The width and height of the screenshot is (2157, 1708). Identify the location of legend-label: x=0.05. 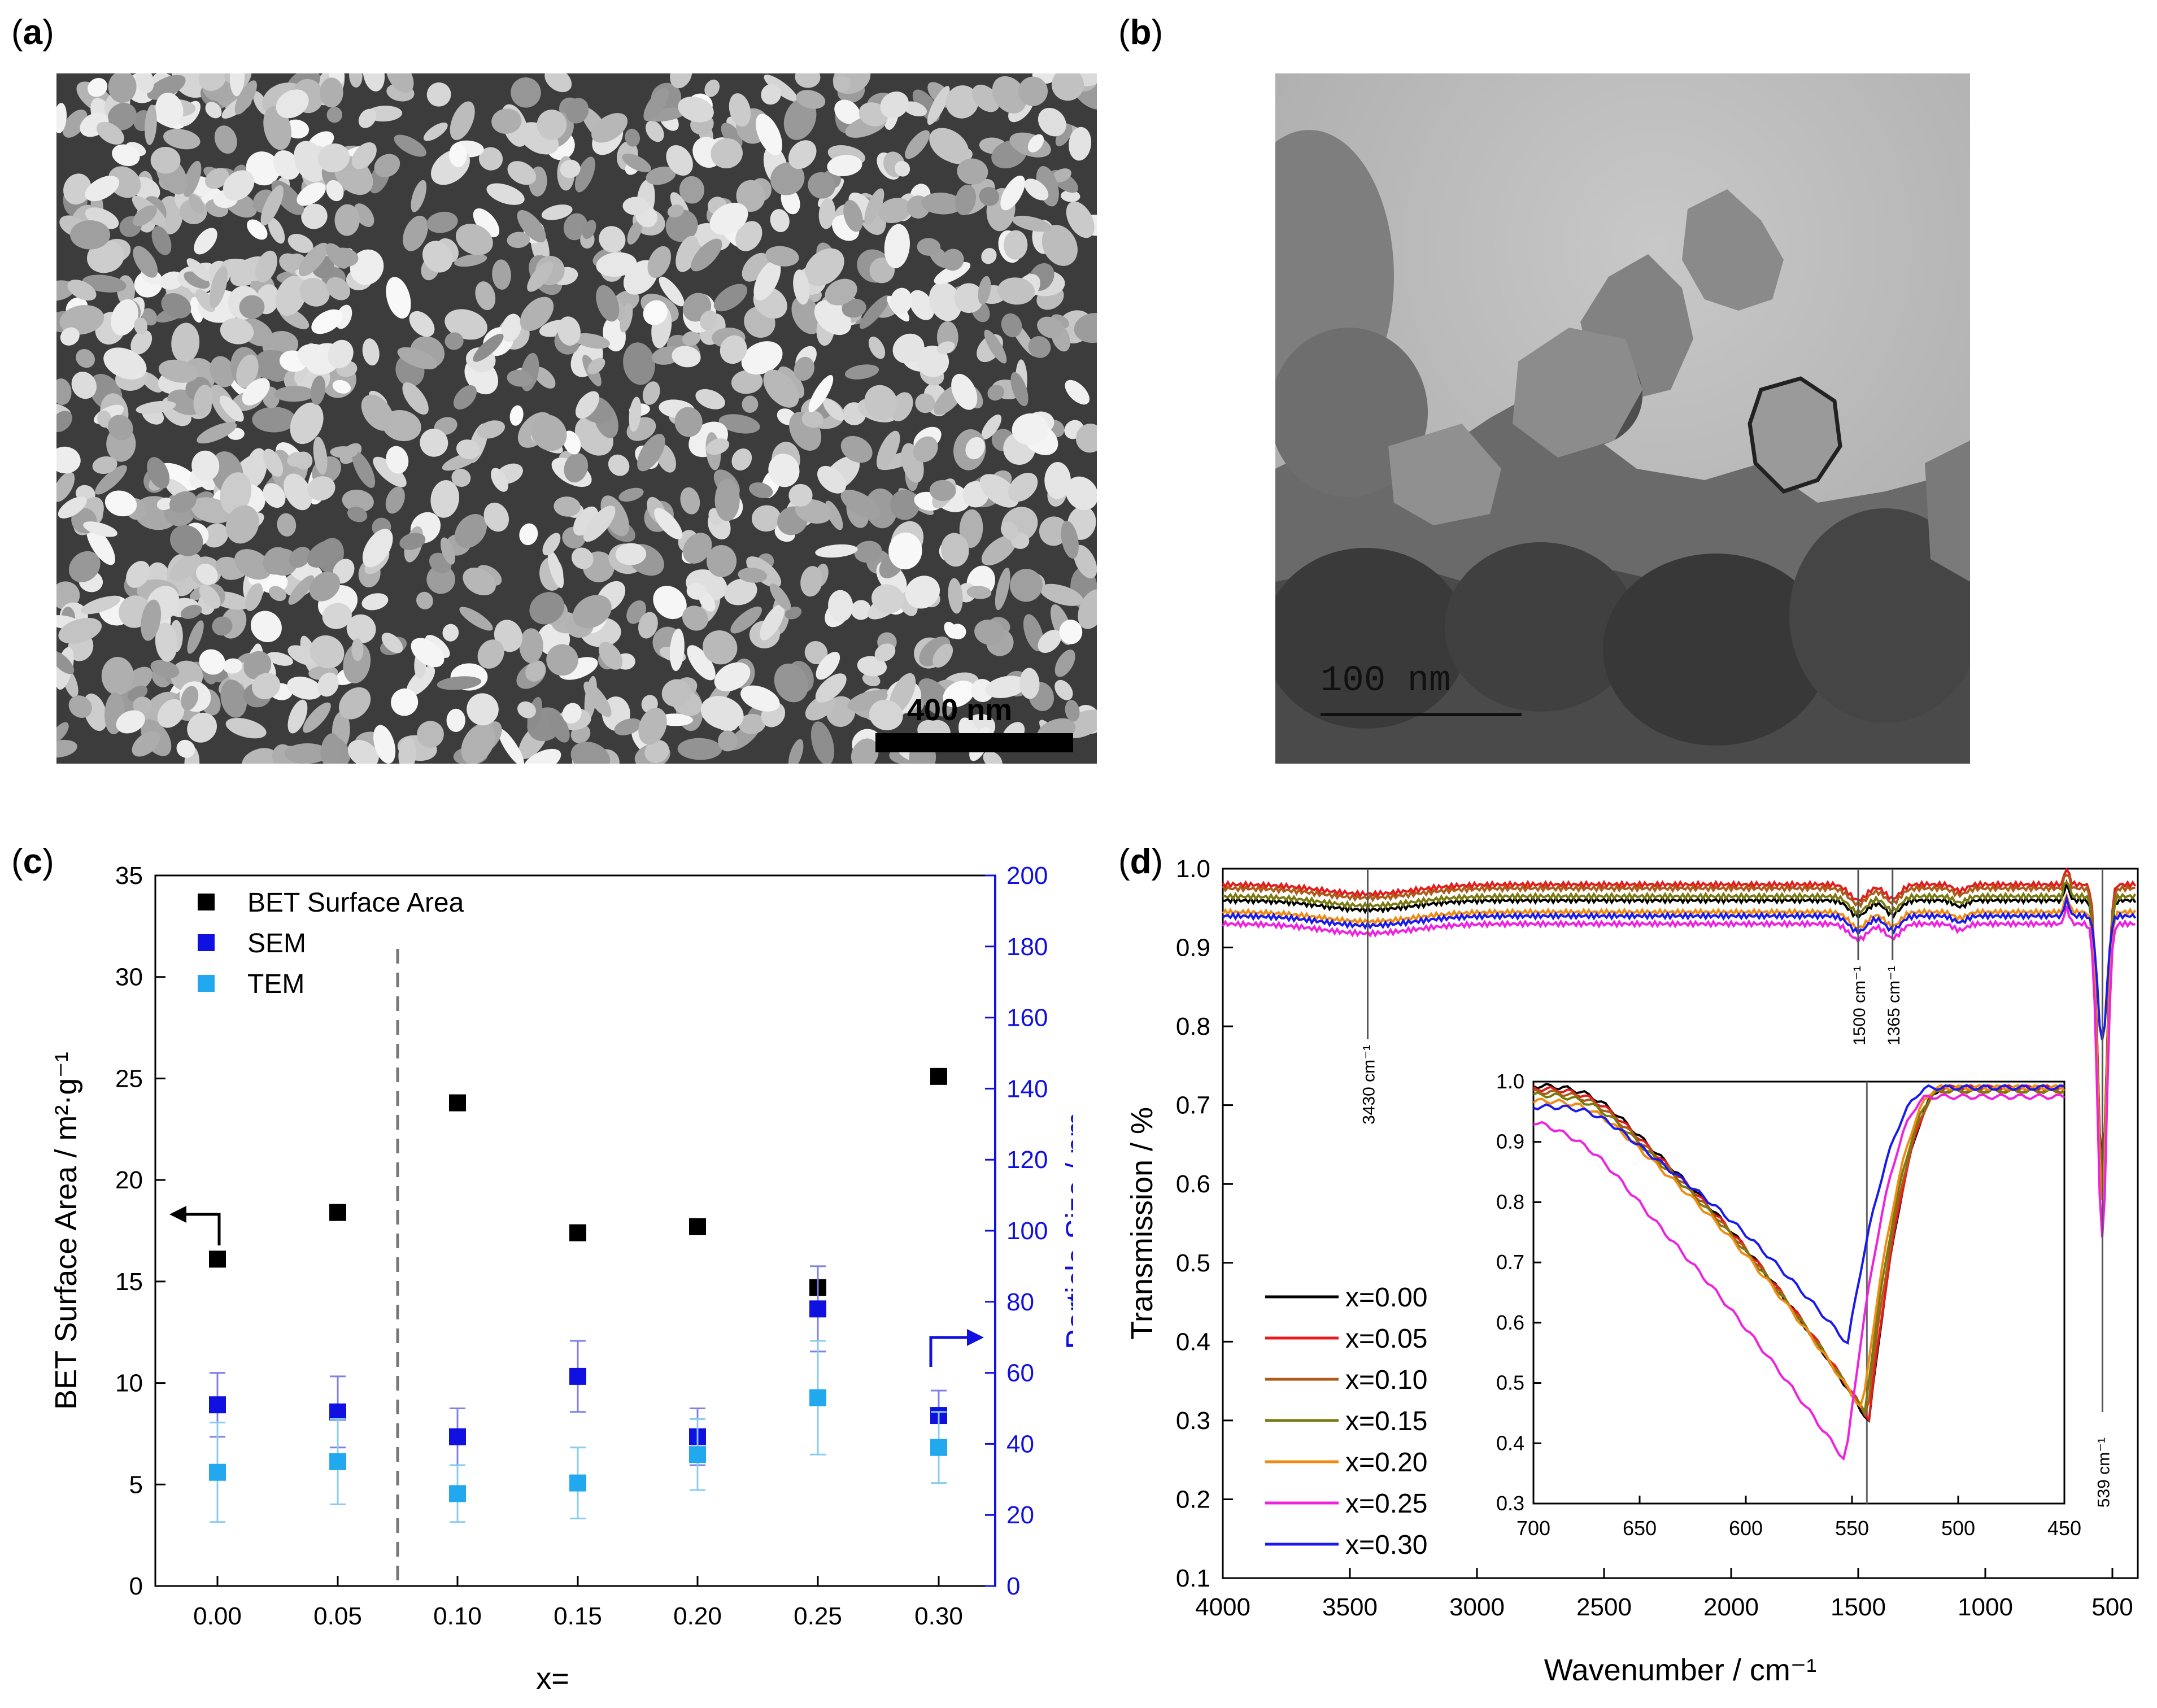
(1386, 1339).